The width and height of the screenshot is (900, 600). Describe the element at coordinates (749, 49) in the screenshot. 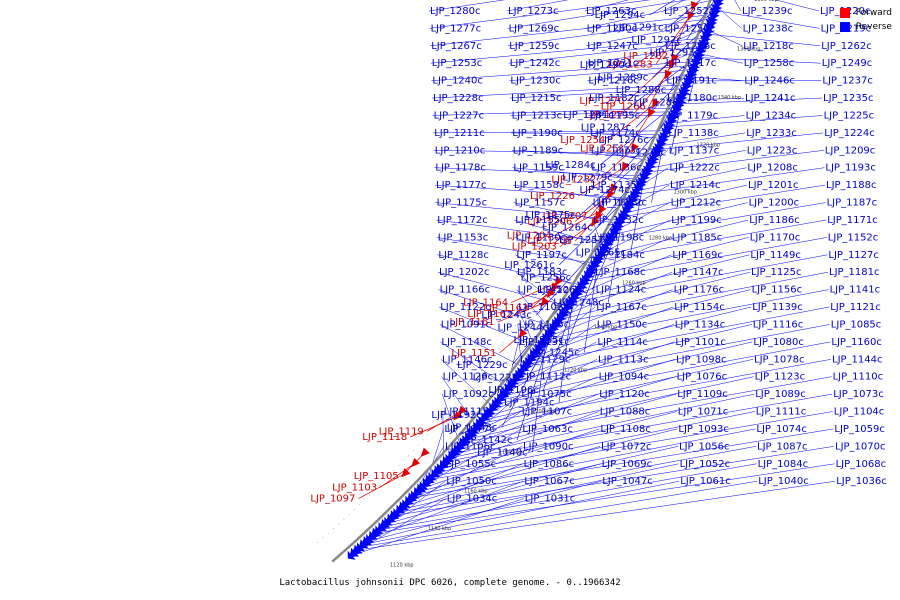

I see `ruler-tick-label: 1360 kbp` at that location.